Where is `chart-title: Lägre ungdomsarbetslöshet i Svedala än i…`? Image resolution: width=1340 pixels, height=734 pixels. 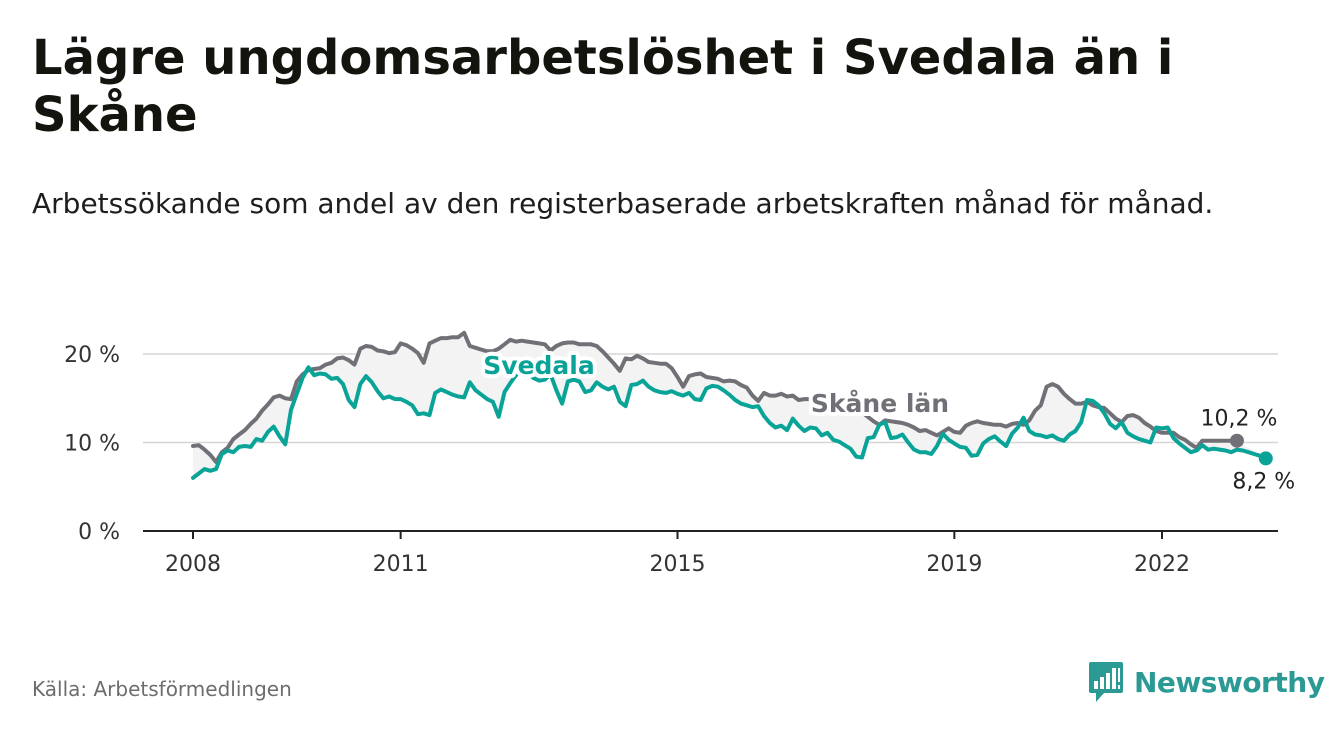
chart-title: Lägre ungdomsarbetslöshet i Svedala än i… is located at coordinates (603, 86).